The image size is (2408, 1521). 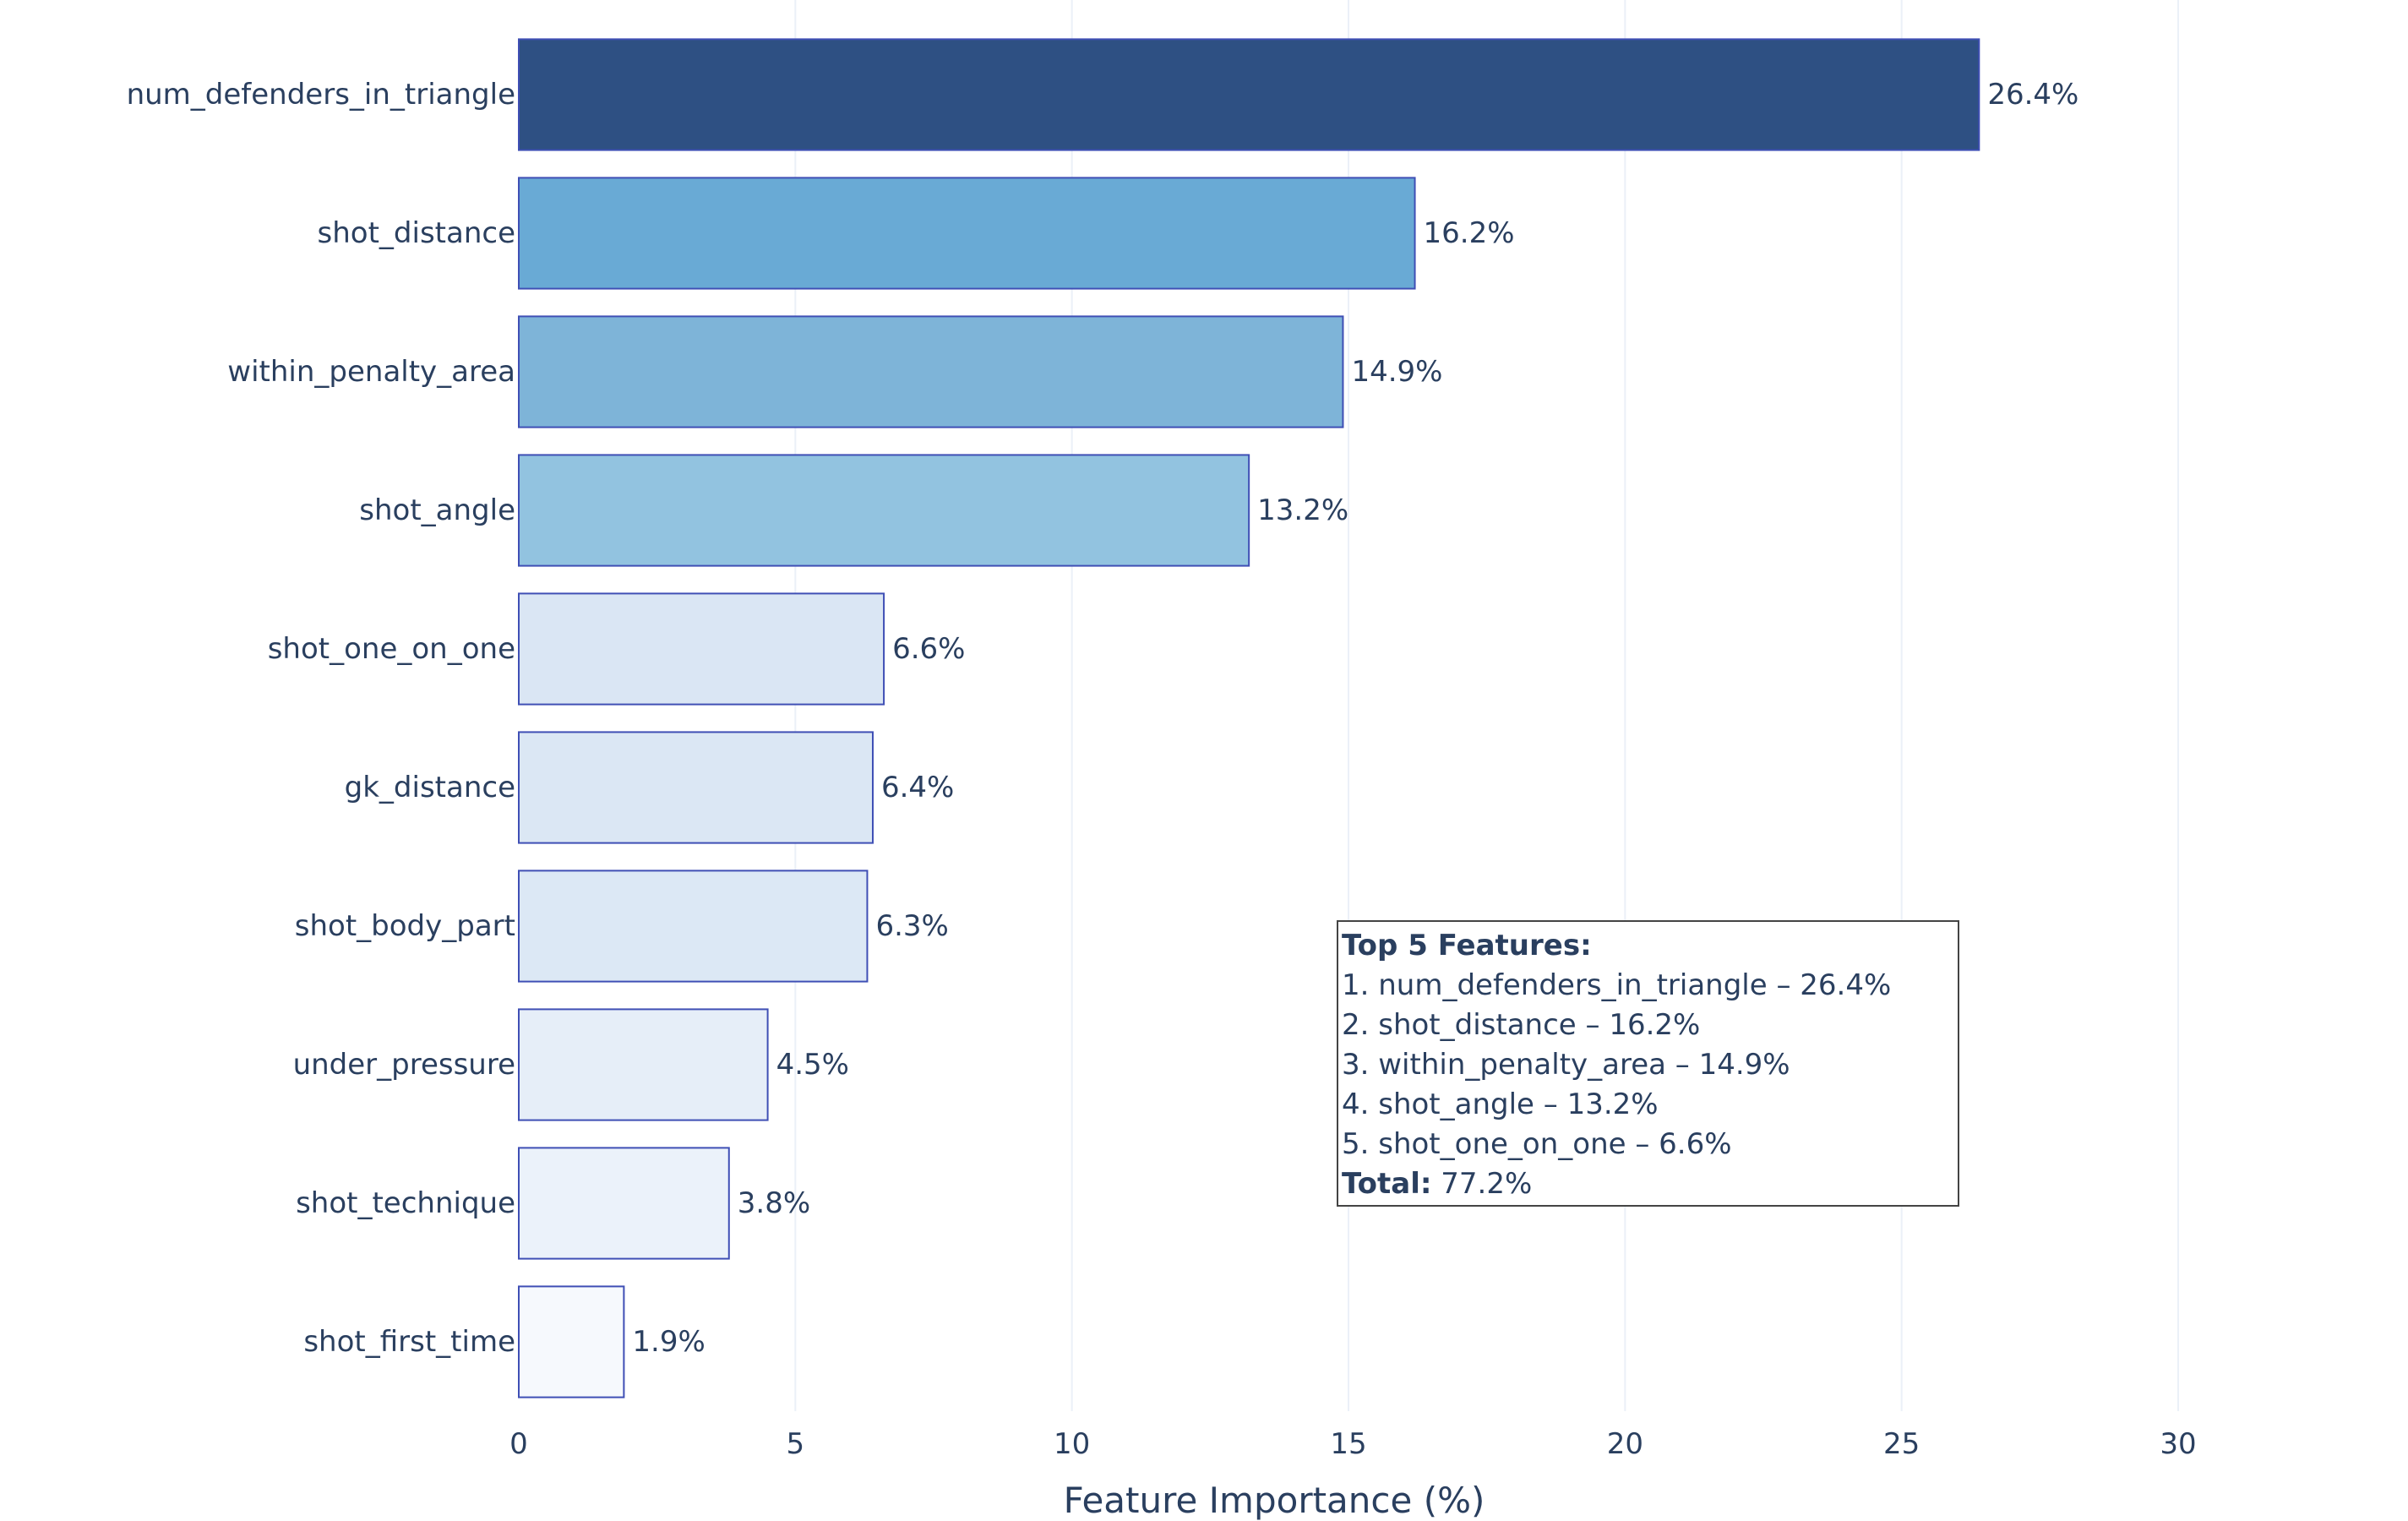 I want to click on data-label: 1.9%, so click(x=668, y=1342).